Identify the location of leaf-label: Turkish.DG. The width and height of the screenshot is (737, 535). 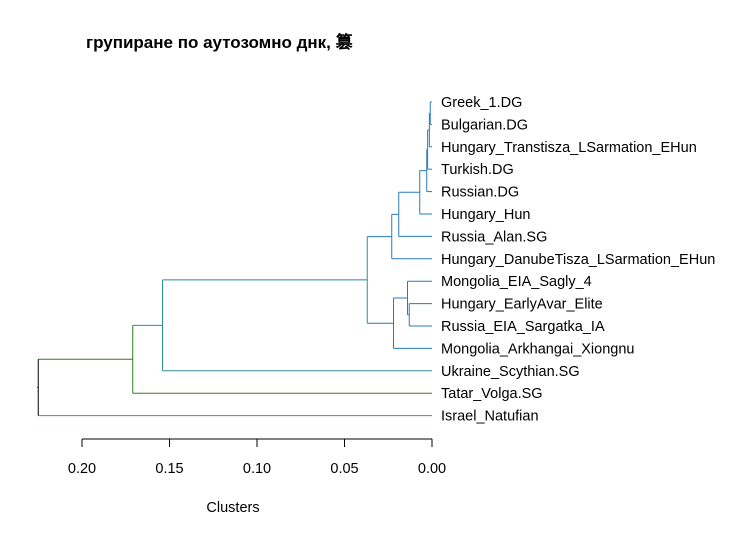
(477, 170).